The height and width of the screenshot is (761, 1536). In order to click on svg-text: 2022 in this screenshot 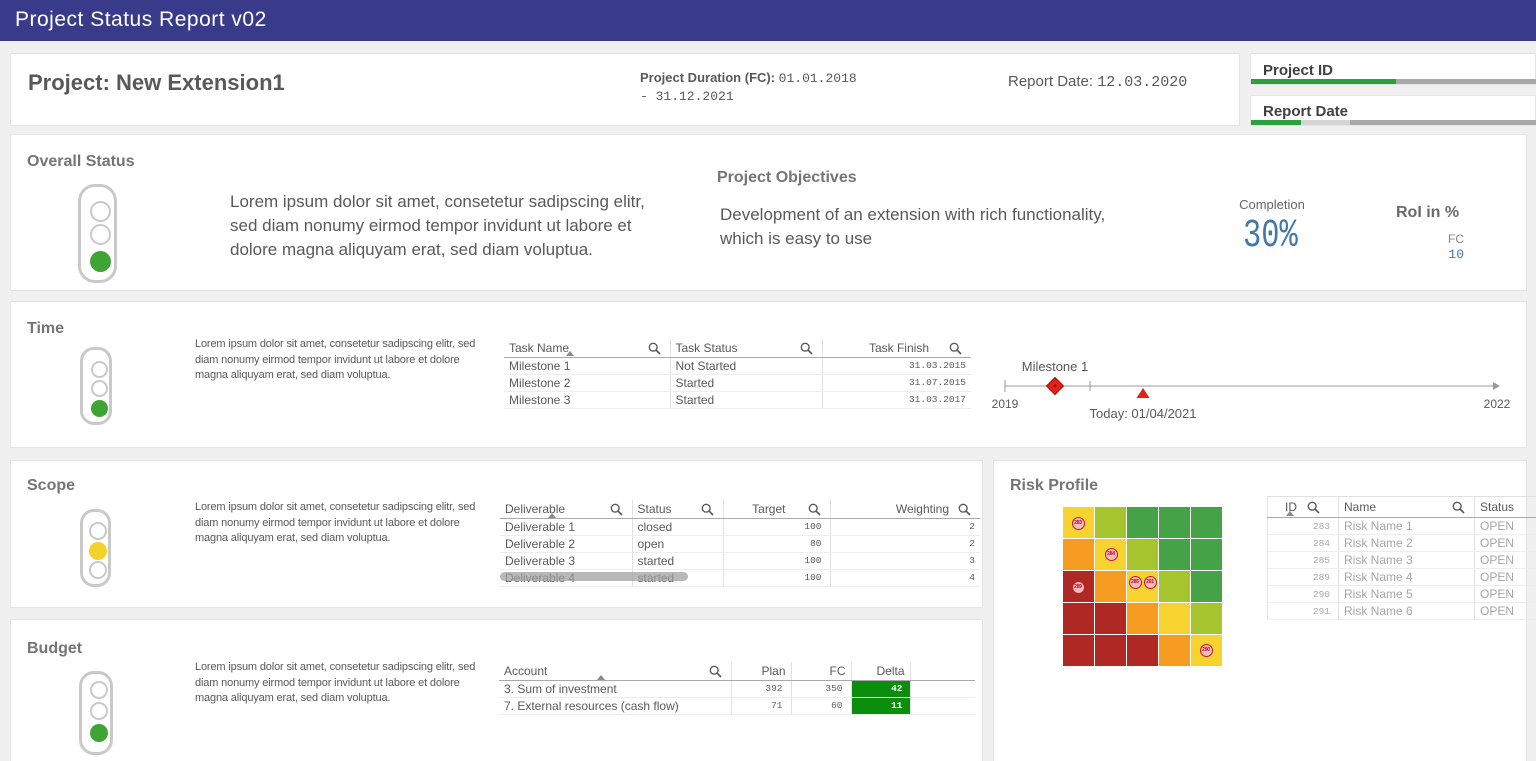, I will do `click(1497, 404)`.